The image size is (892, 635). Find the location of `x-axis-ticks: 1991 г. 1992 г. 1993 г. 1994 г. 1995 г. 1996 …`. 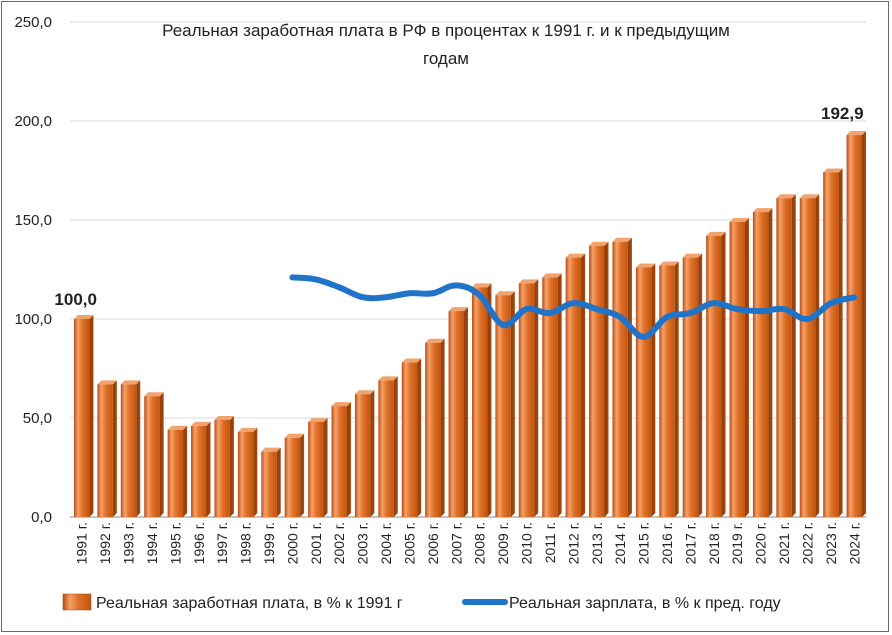

x-axis-ticks: 1991 г. 1992 г. 1993 г. 1994 г. 1995 г. 1996 … is located at coordinates (468, 543).